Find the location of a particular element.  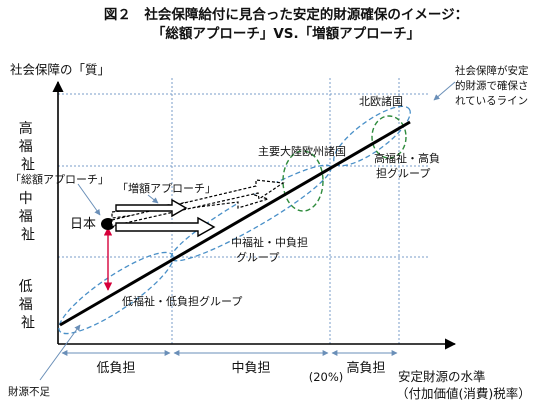

label-japan: 日本 is located at coordinates (83, 224).